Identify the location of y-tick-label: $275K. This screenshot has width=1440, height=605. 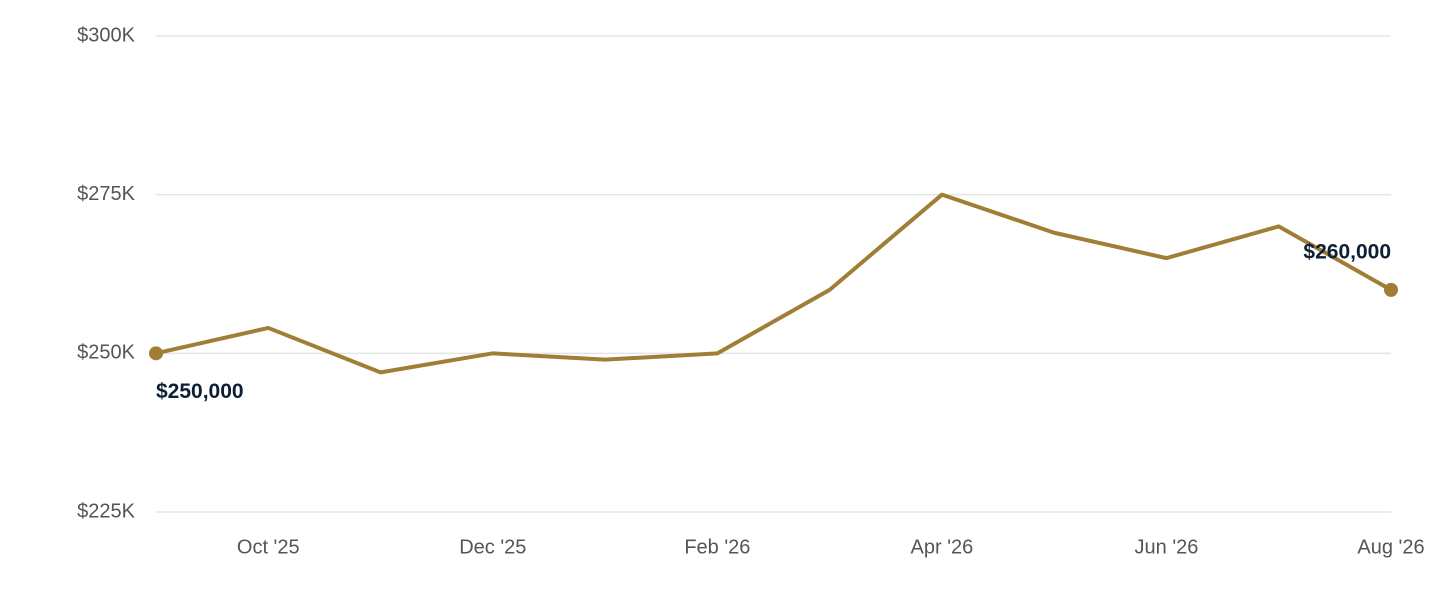
(106, 194).